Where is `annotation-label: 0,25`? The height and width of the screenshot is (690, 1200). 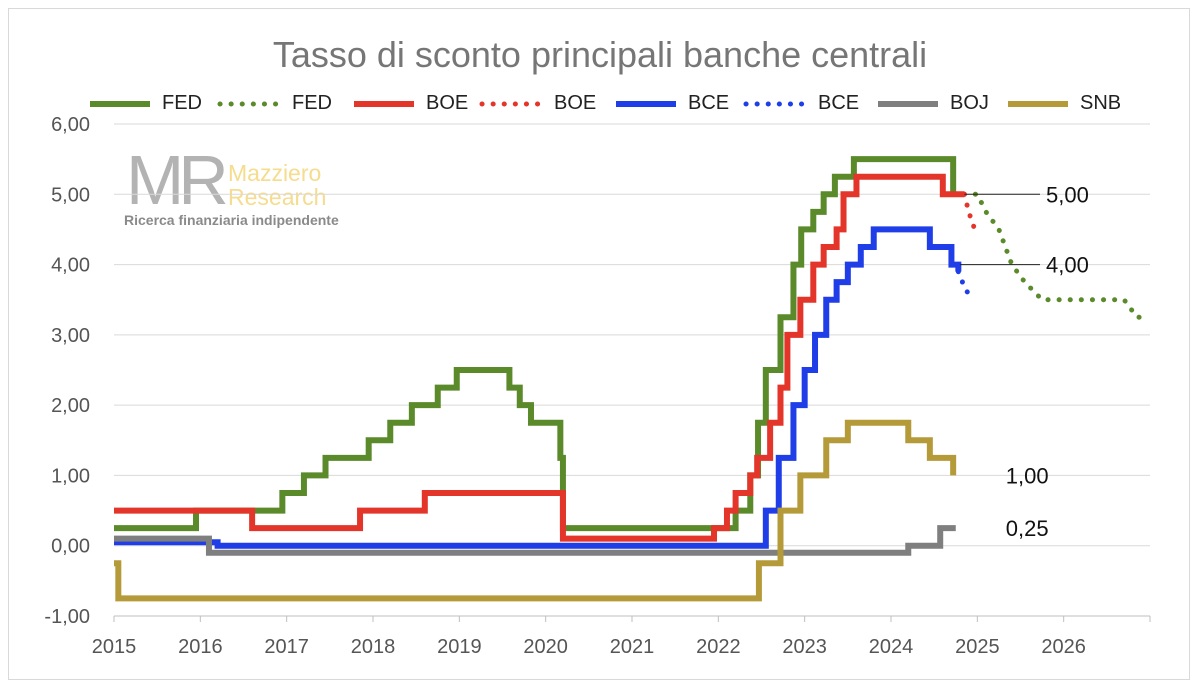 annotation-label: 0,25 is located at coordinates (1027, 528).